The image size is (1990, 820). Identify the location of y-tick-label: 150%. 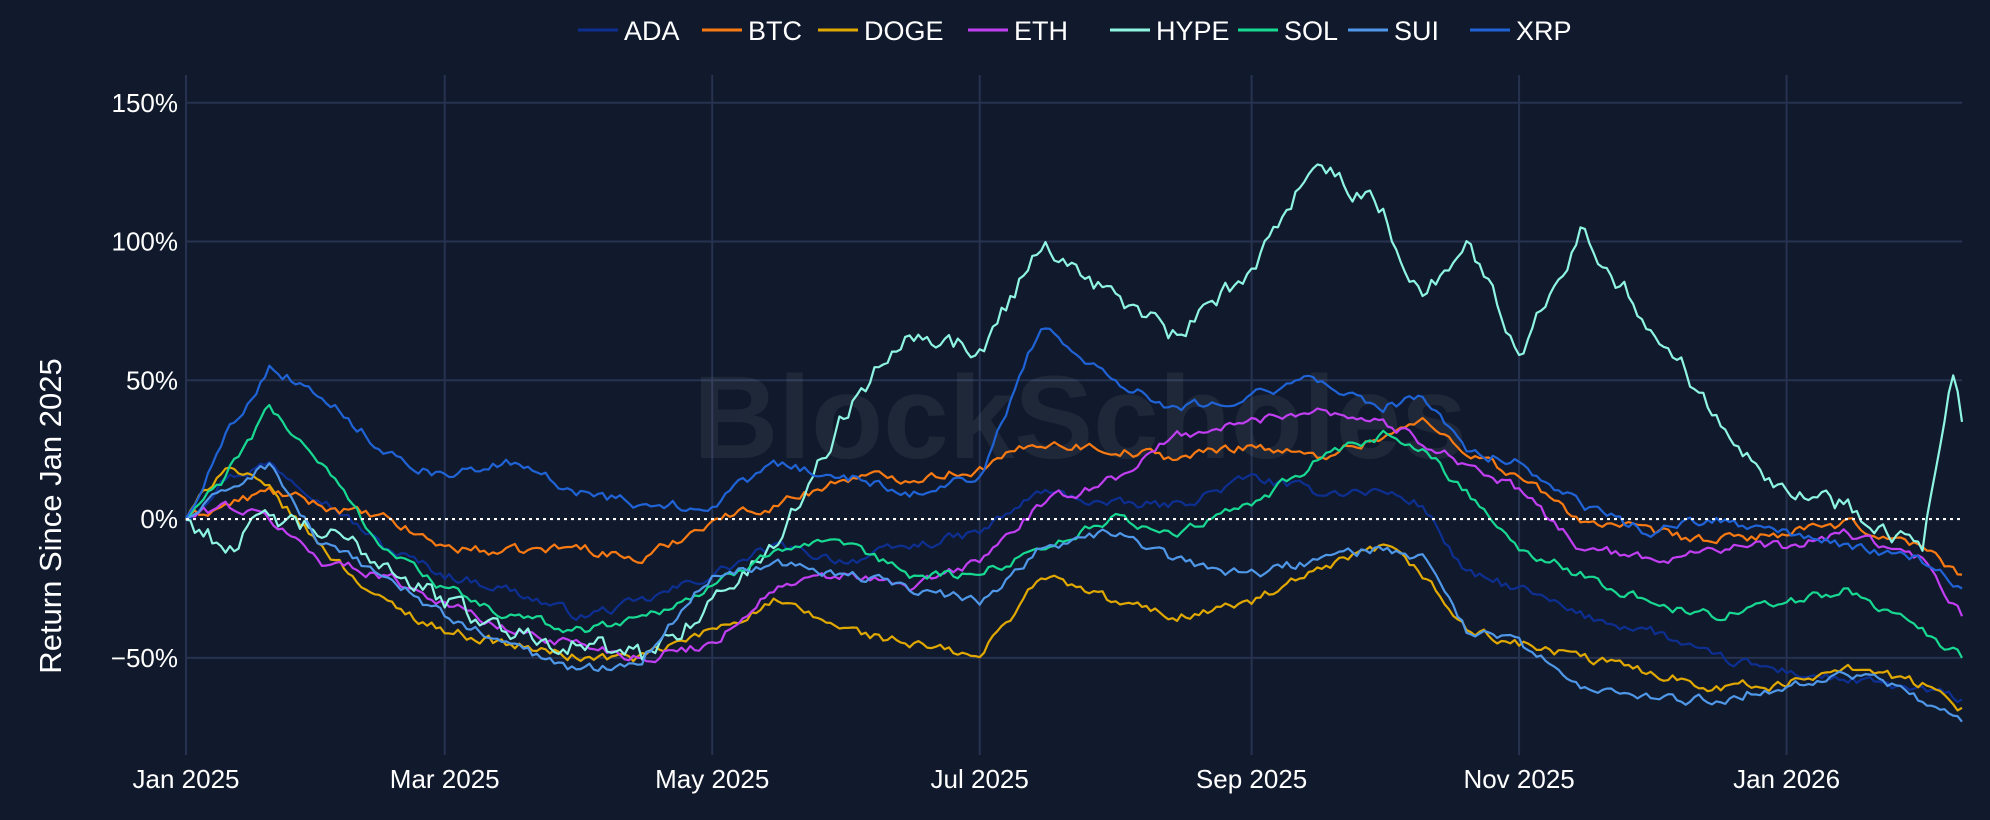
(145, 103).